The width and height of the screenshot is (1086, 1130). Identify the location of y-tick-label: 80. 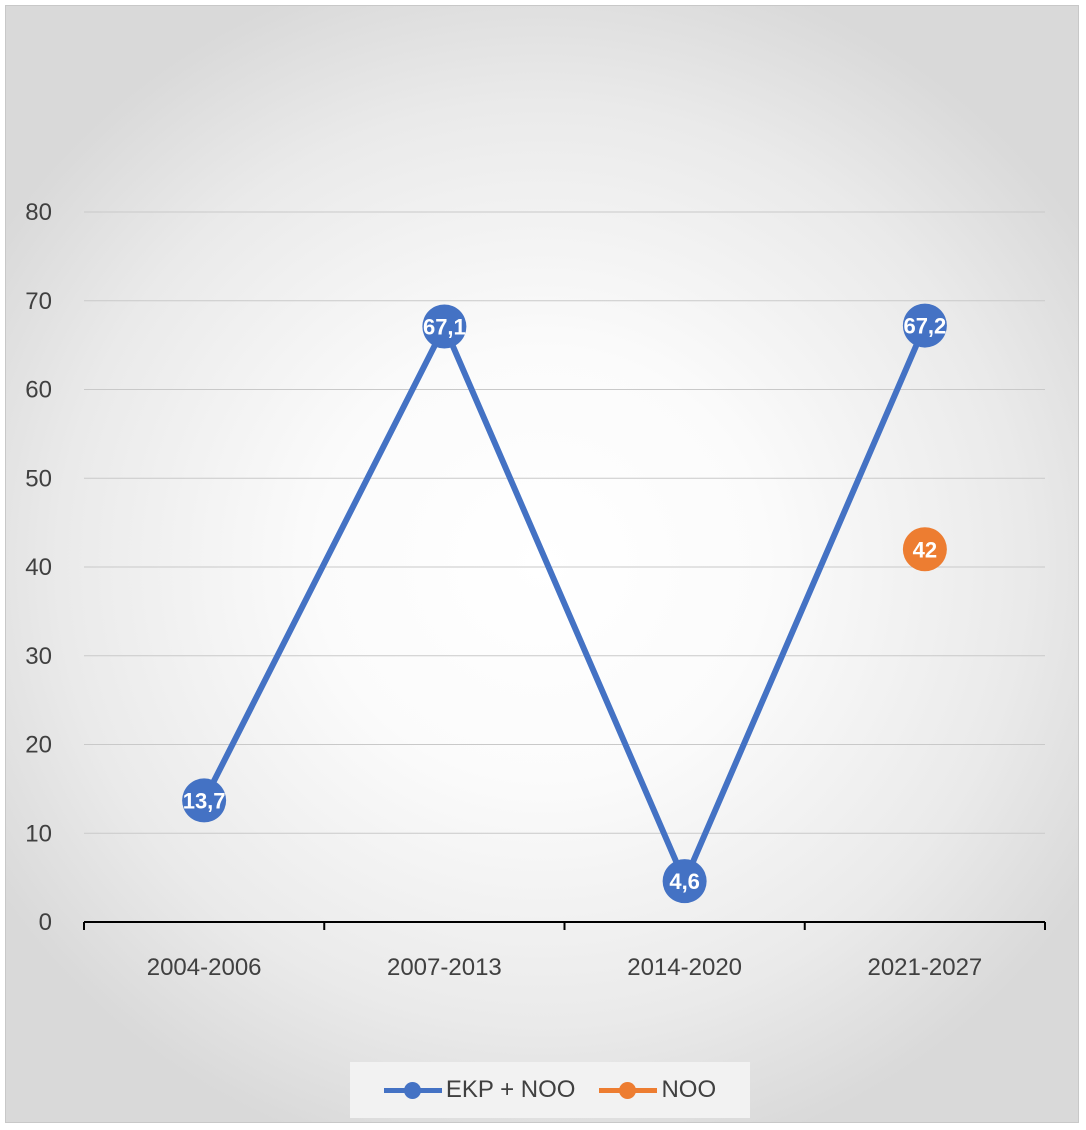
(38, 212).